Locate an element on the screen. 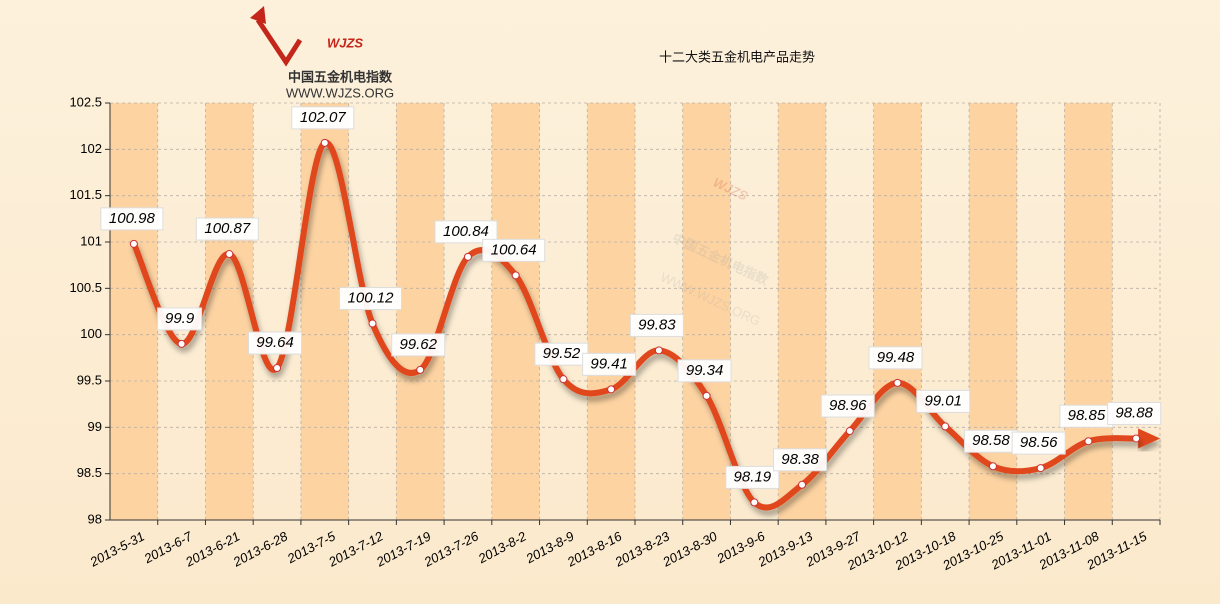 The image size is (1220, 604). value-label: 100.98 is located at coordinates (132, 218).